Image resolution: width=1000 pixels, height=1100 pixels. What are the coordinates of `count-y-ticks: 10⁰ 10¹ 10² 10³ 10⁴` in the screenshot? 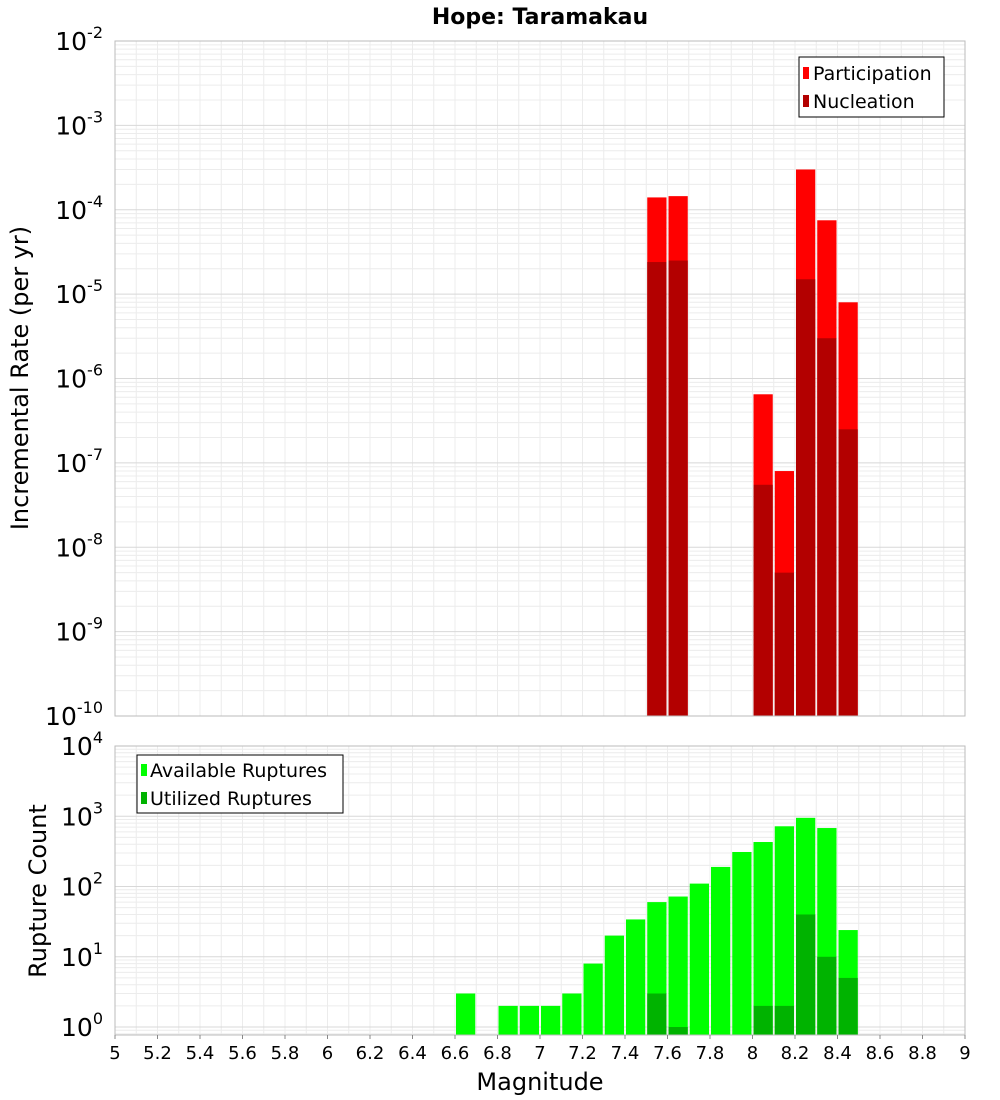 It's located at (82, 885).